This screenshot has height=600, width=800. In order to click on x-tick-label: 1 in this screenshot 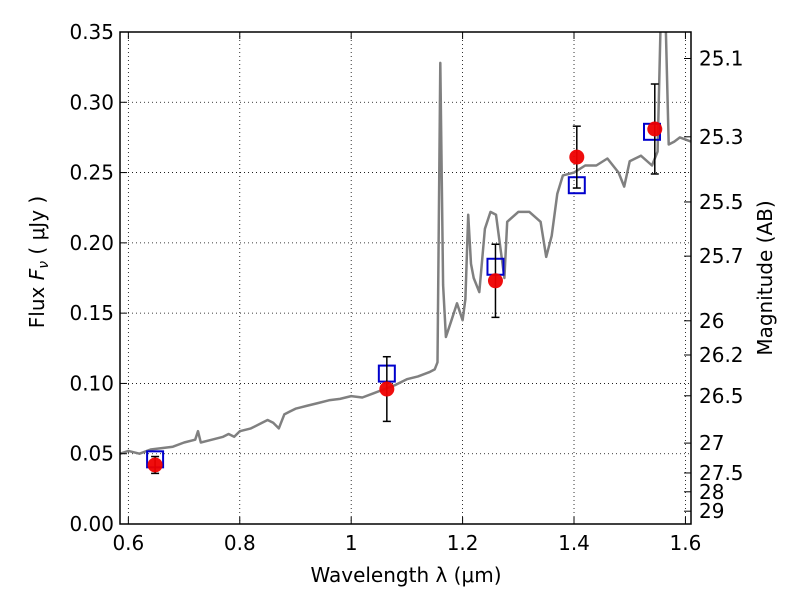, I will do `click(351, 543)`.